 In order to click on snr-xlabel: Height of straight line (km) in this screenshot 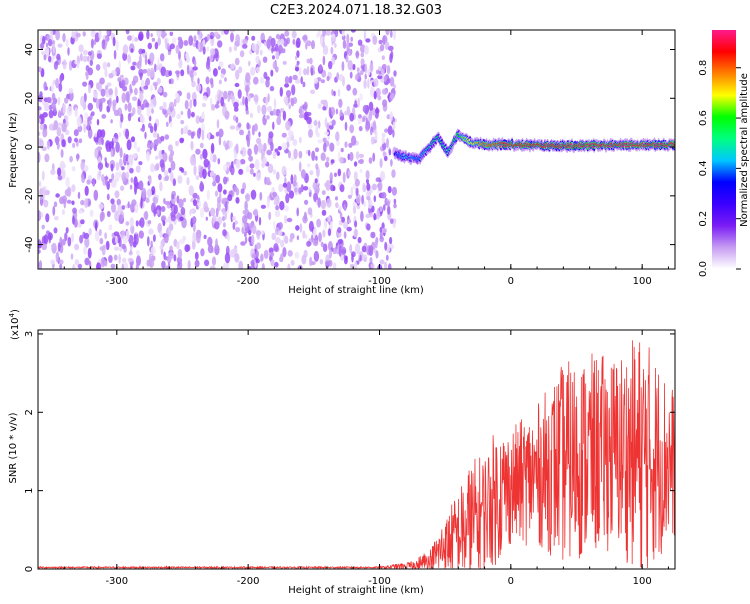, I will do `click(356, 590)`.